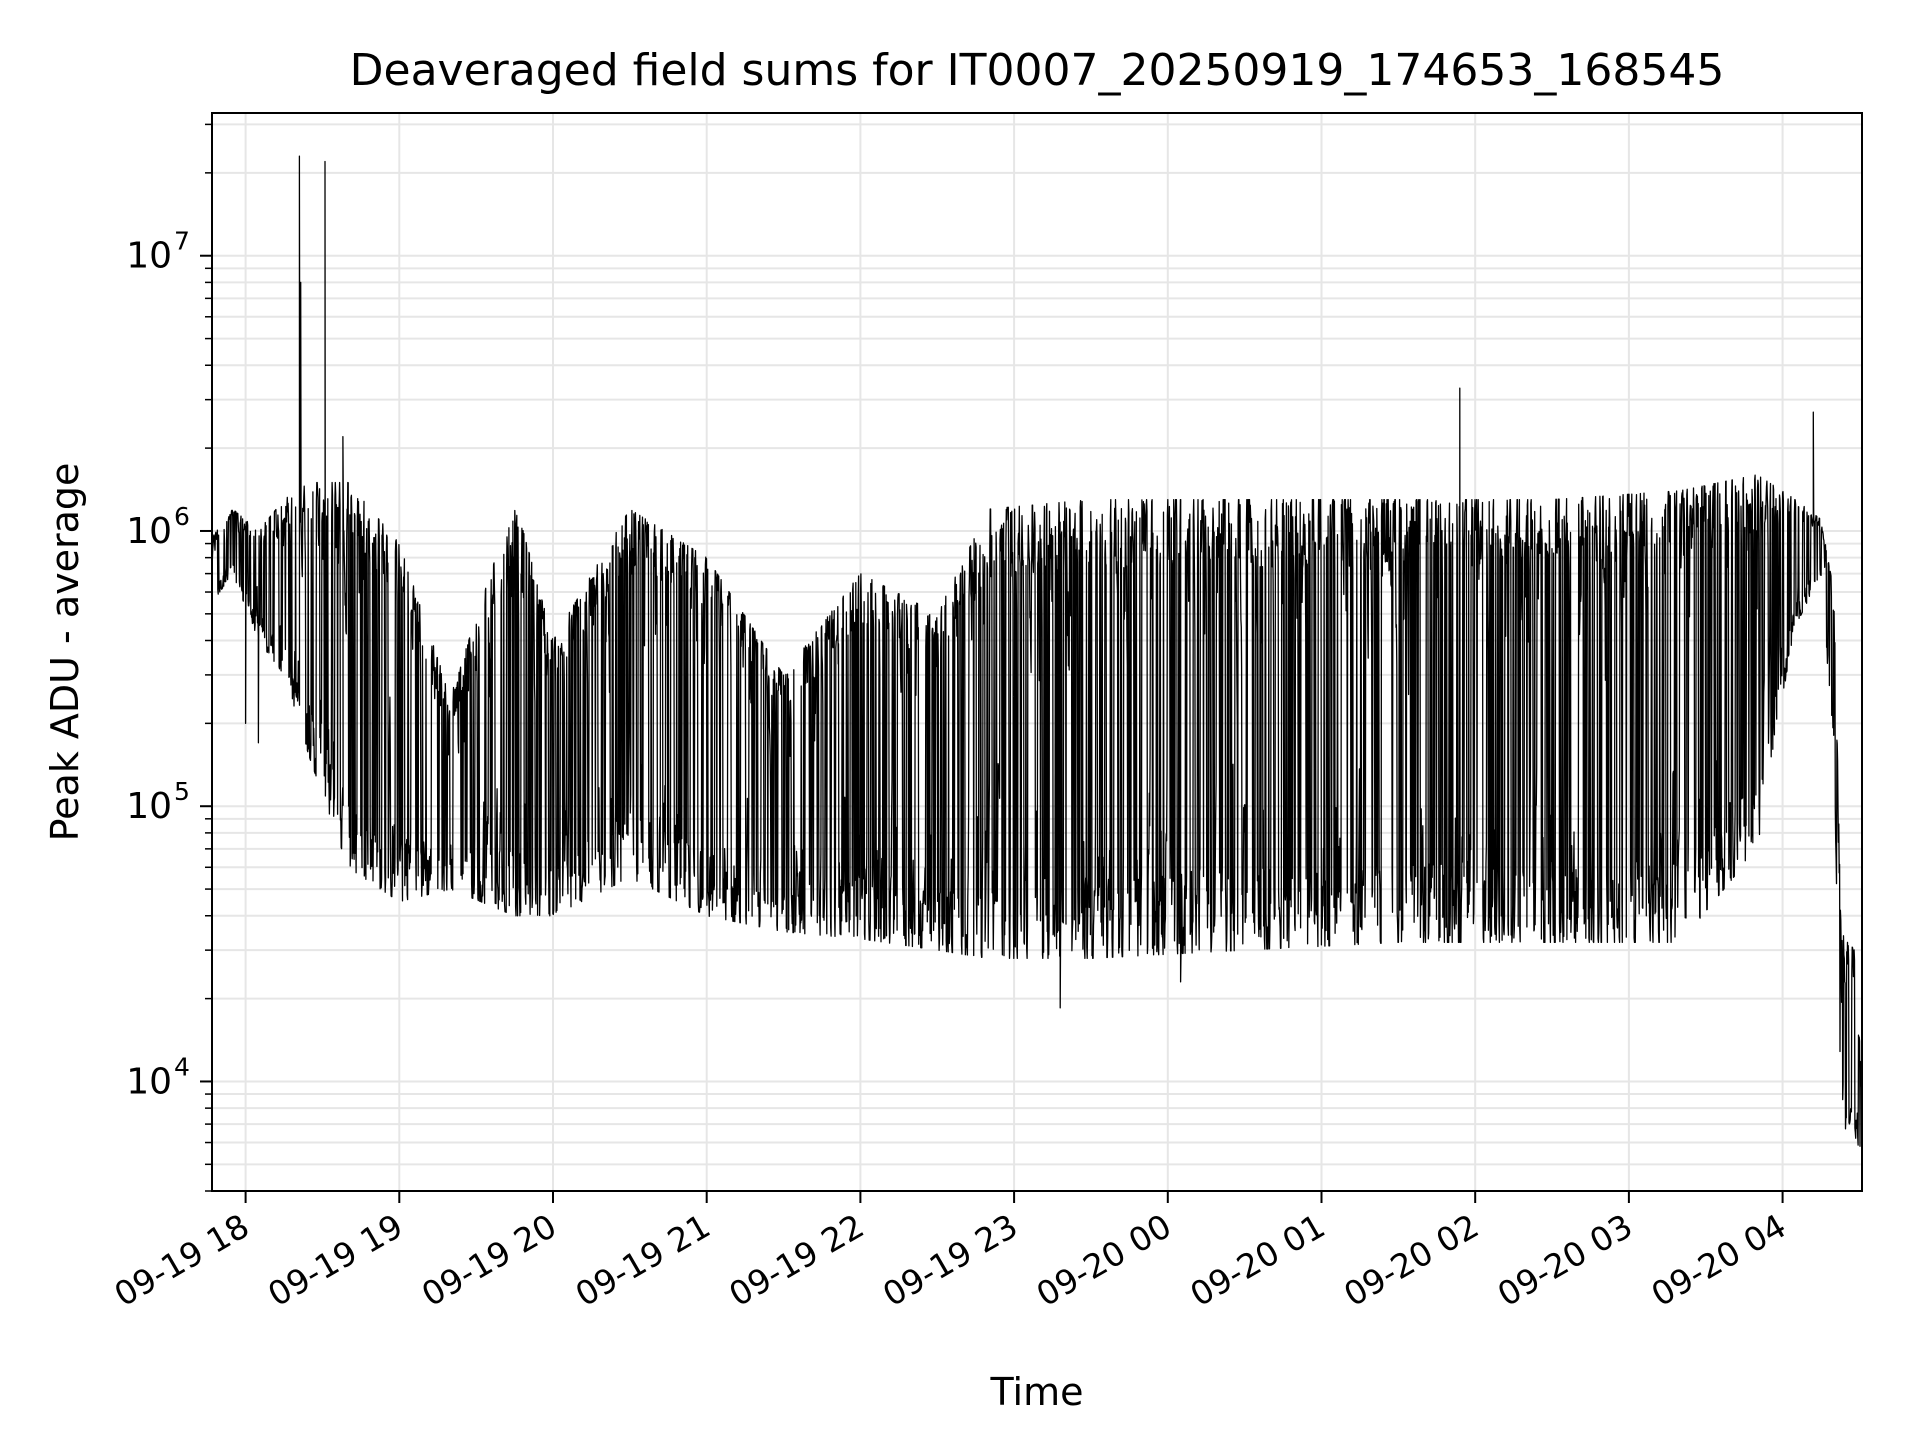 This screenshot has height=1444, width=1920. Describe the element at coordinates (182, 516) in the screenshot. I see `y-tick-label-exponent: 6` at that location.